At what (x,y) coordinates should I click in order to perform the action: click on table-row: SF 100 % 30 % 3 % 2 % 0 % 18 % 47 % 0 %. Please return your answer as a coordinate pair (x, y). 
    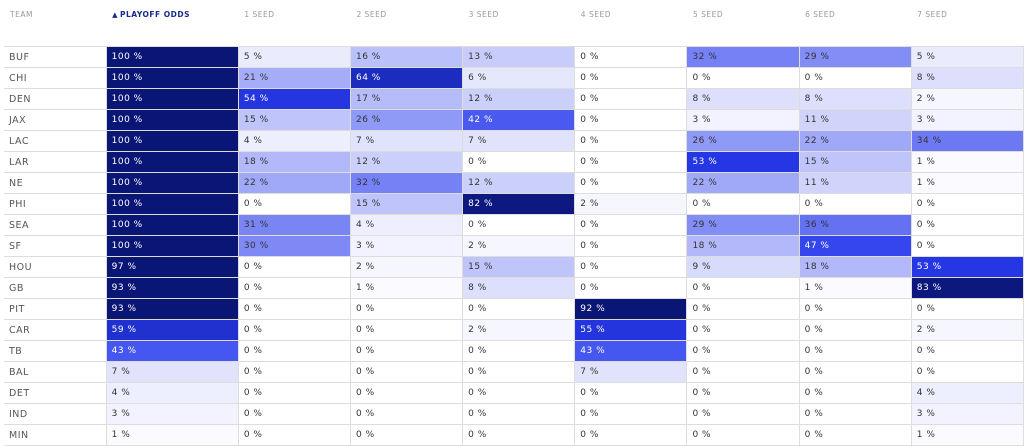
    Looking at the image, I should click on (514, 246).